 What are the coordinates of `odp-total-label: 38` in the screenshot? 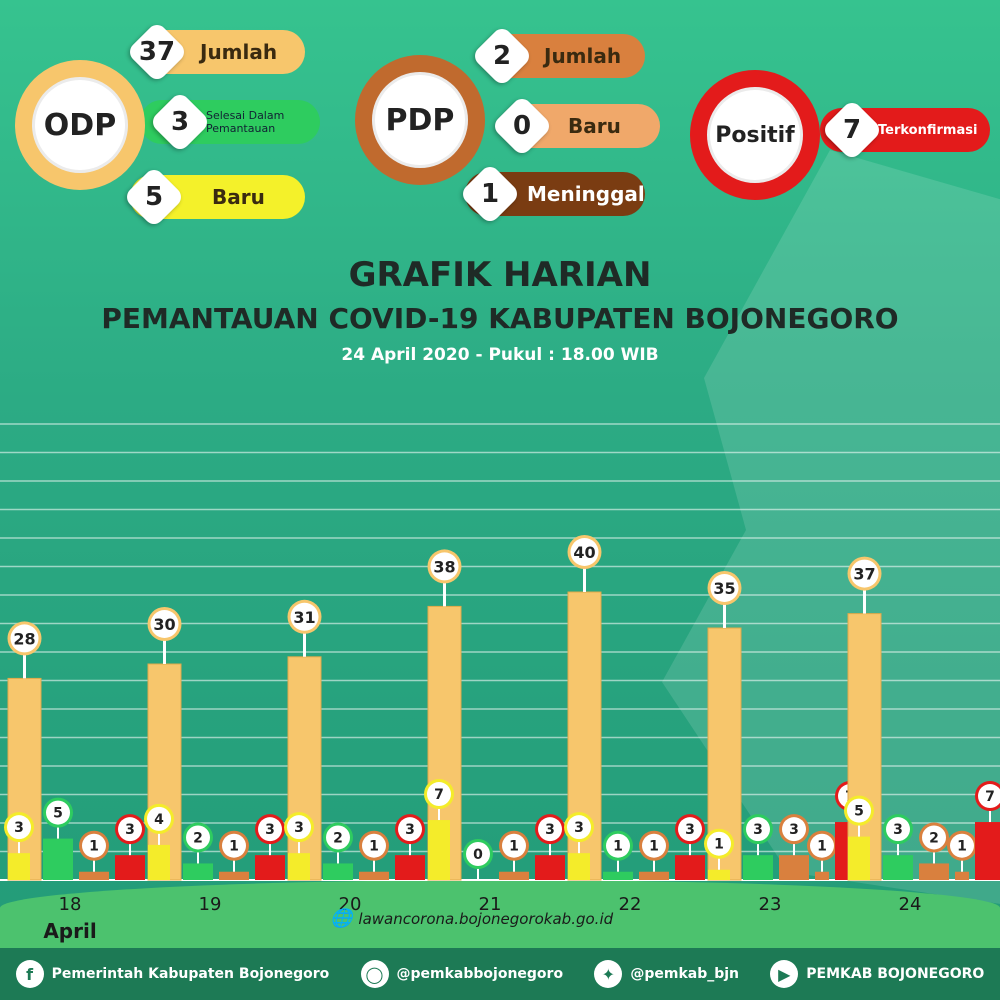 It's located at (444, 566).